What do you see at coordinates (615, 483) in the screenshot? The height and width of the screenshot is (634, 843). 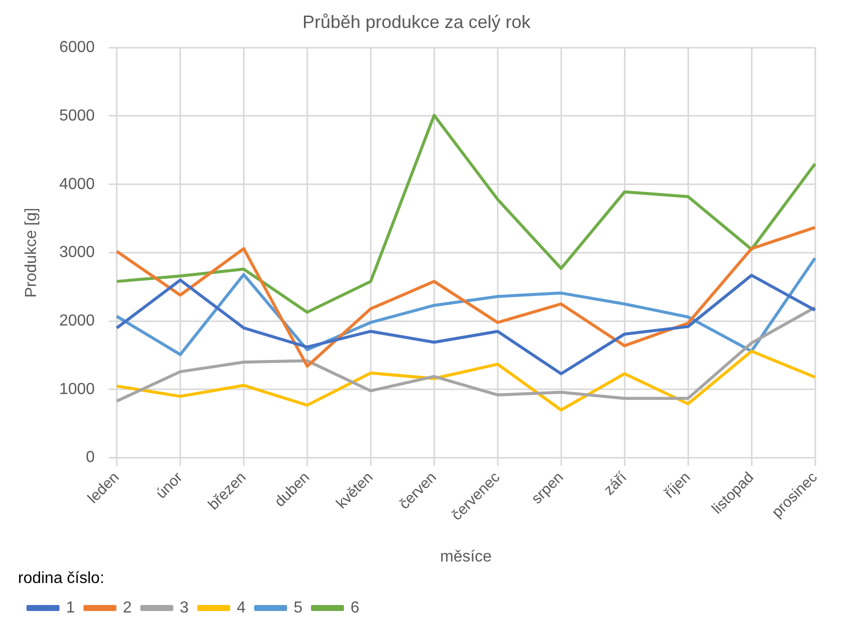 I see `x-tick-label: září` at bounding box center [615, 483].